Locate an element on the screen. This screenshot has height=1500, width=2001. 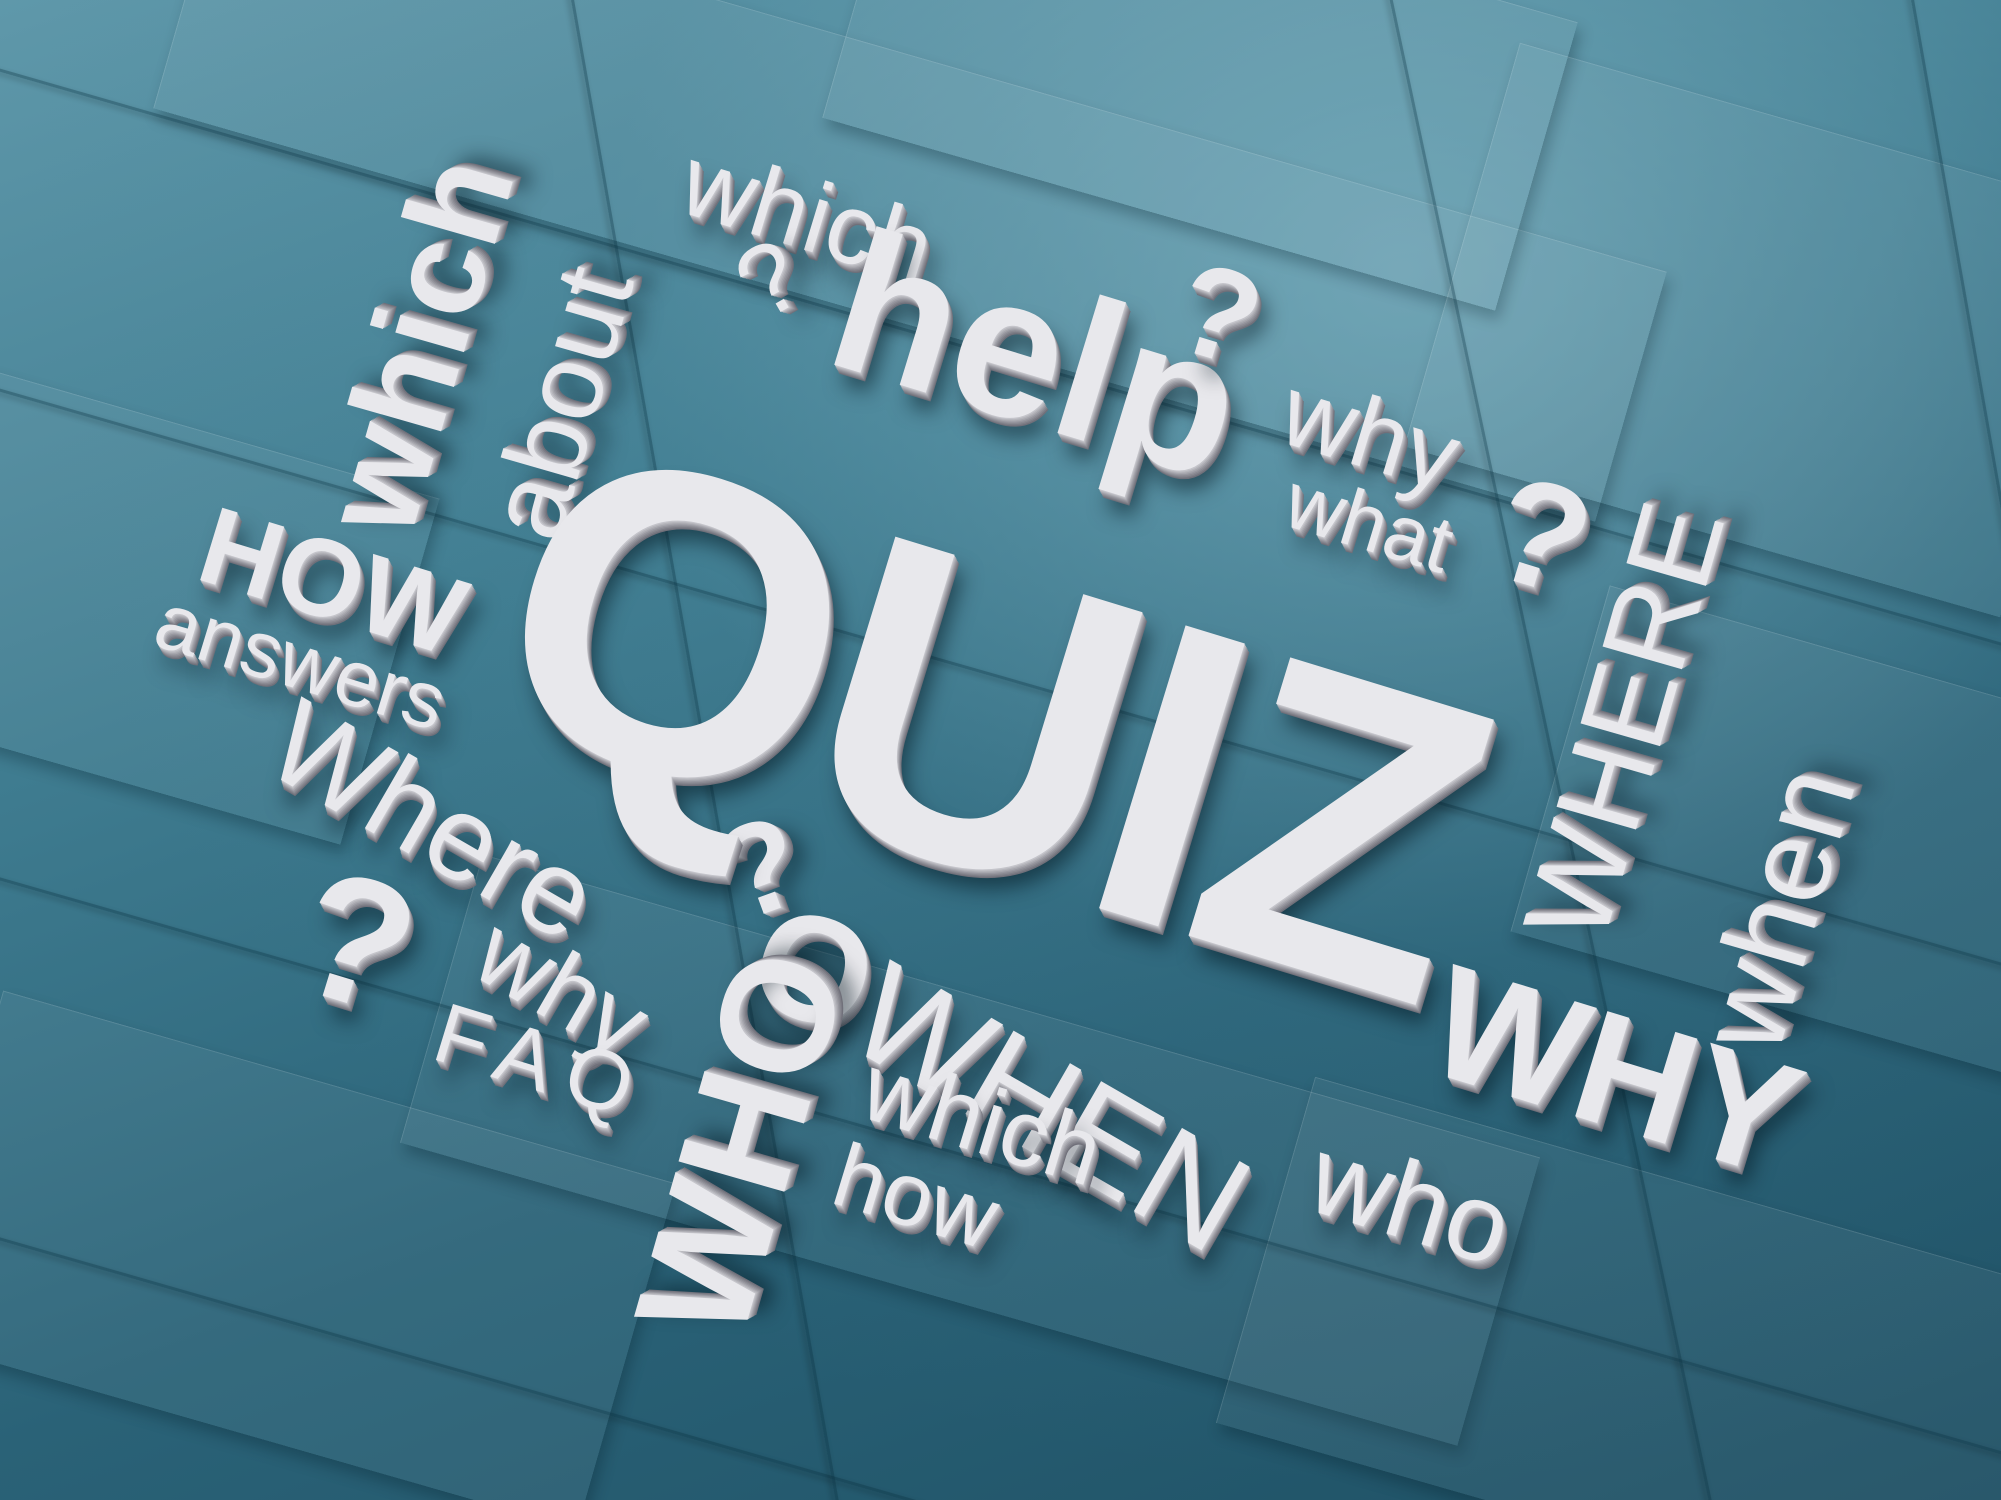
word-who-lower: who is located at coordinates (1411, 1201).